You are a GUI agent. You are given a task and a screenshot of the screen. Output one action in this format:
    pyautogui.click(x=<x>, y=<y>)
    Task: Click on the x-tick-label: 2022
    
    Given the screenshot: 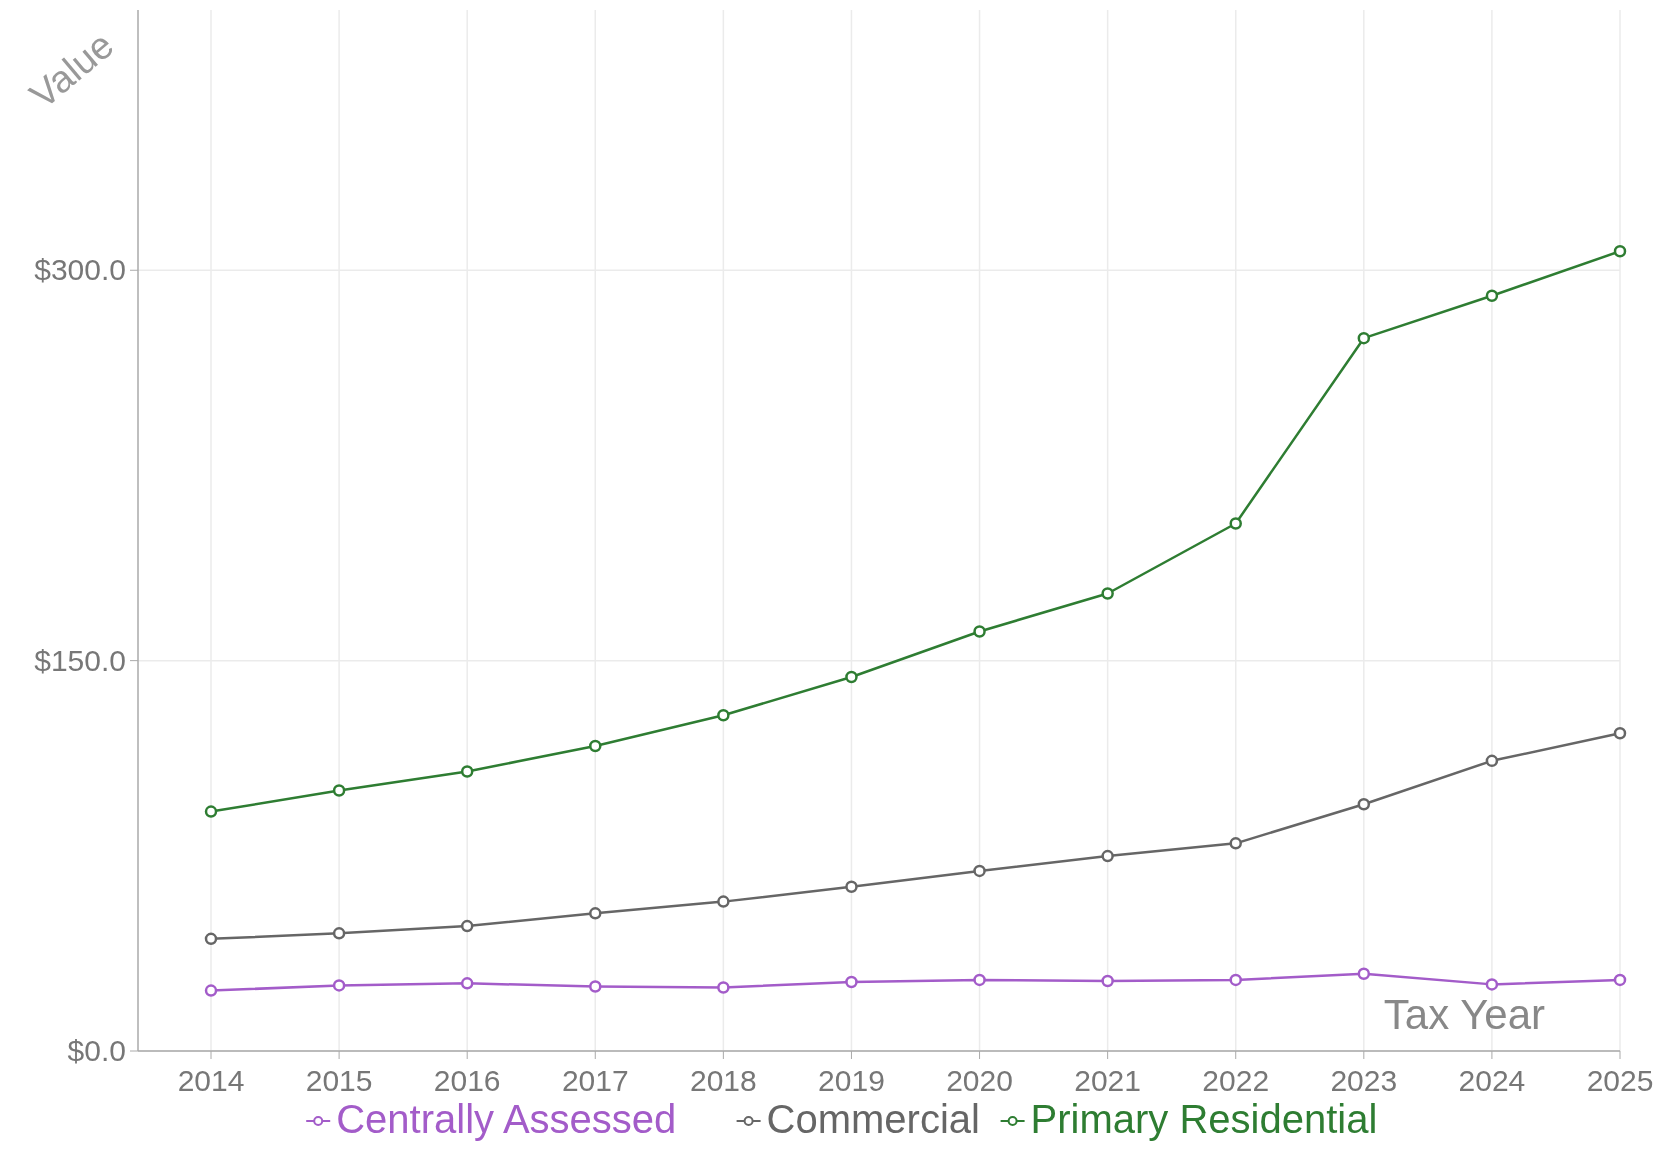 What is the action you would take?
    pyautogui.click(x=1236, y=1080)
    